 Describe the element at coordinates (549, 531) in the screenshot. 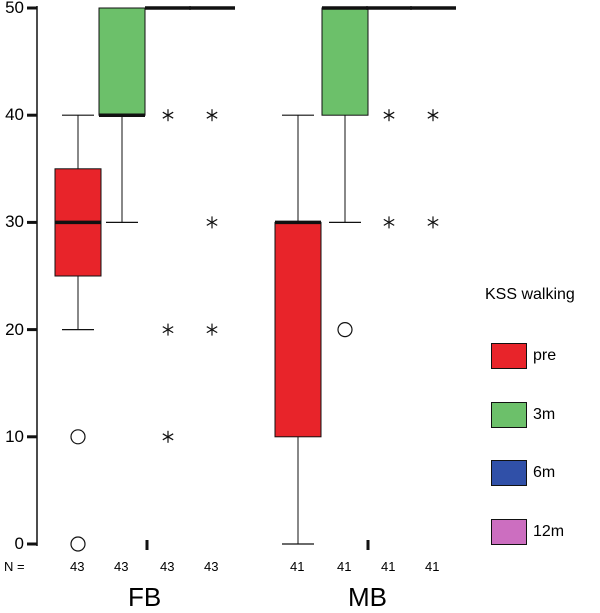

I see `legend-label: 12m` at that location.